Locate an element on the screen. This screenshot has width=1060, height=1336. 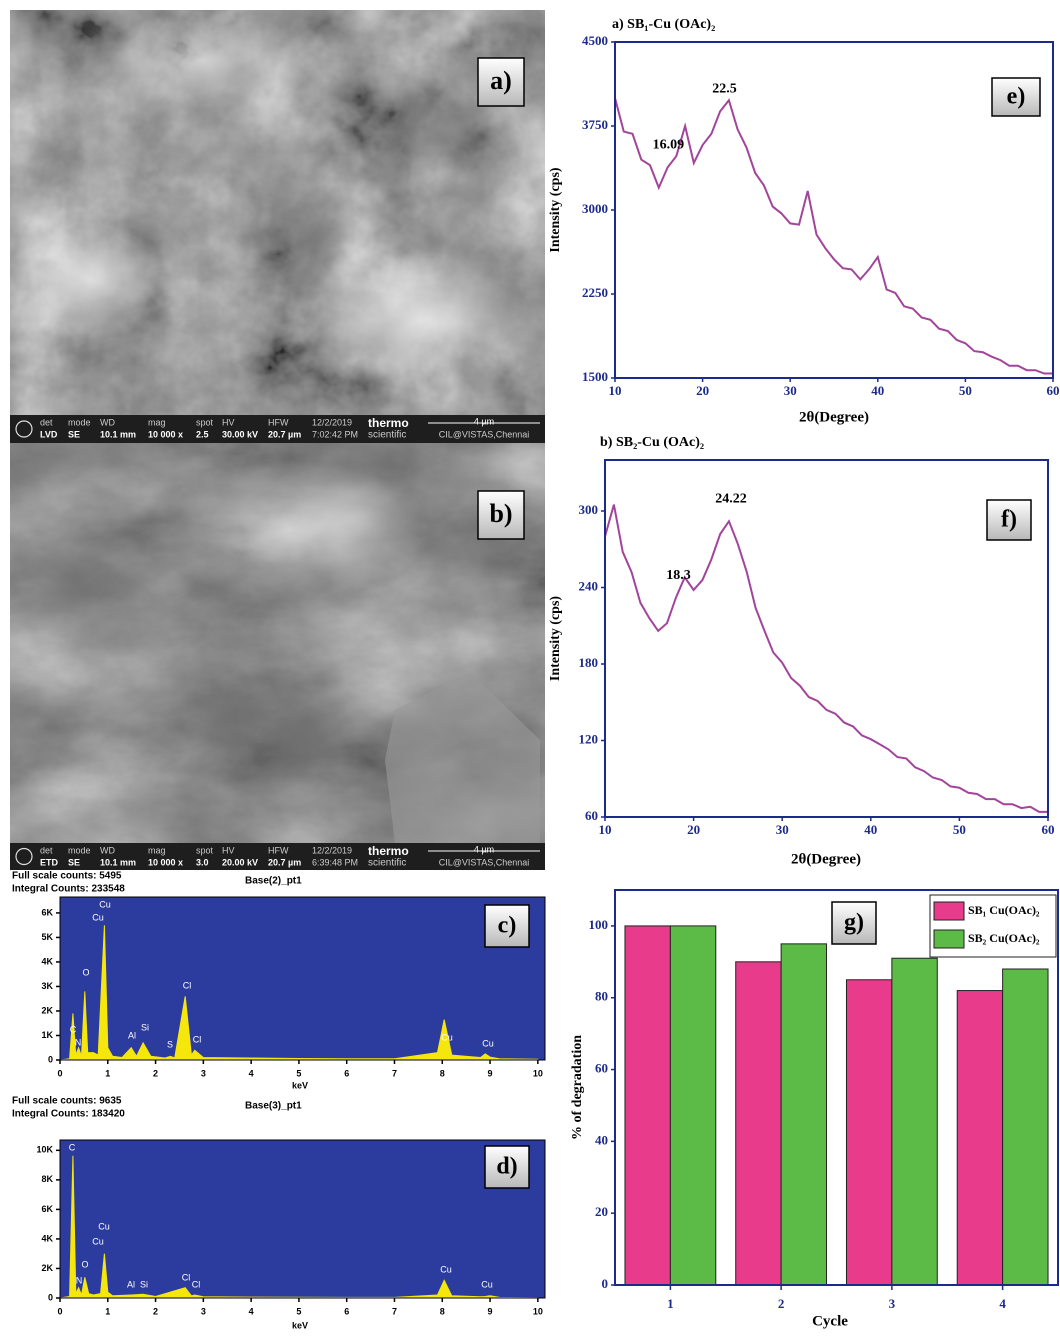
chart-title: Base(2)_pt1 is located at coordinates (273, 881).